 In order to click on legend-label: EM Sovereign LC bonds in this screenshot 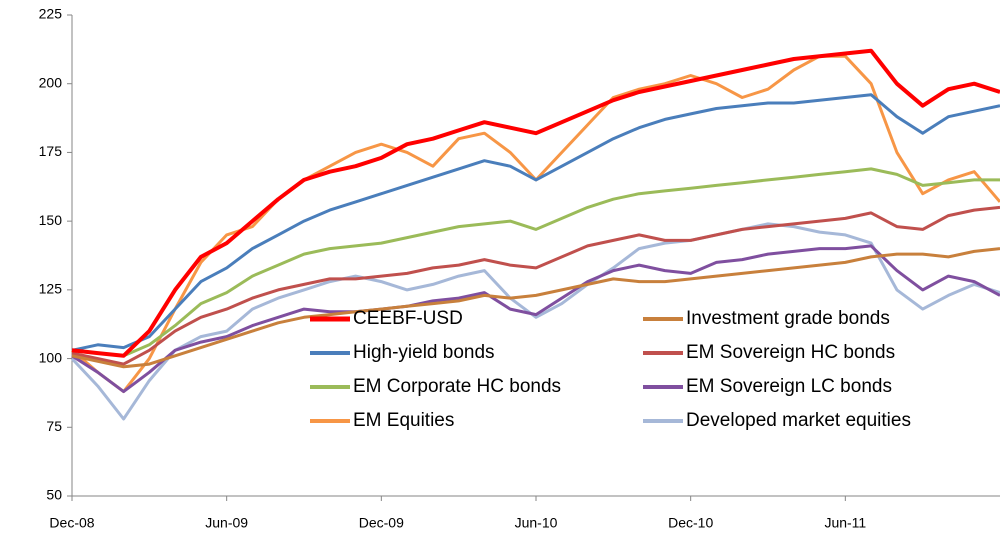, I will do `click(789, 386)`.